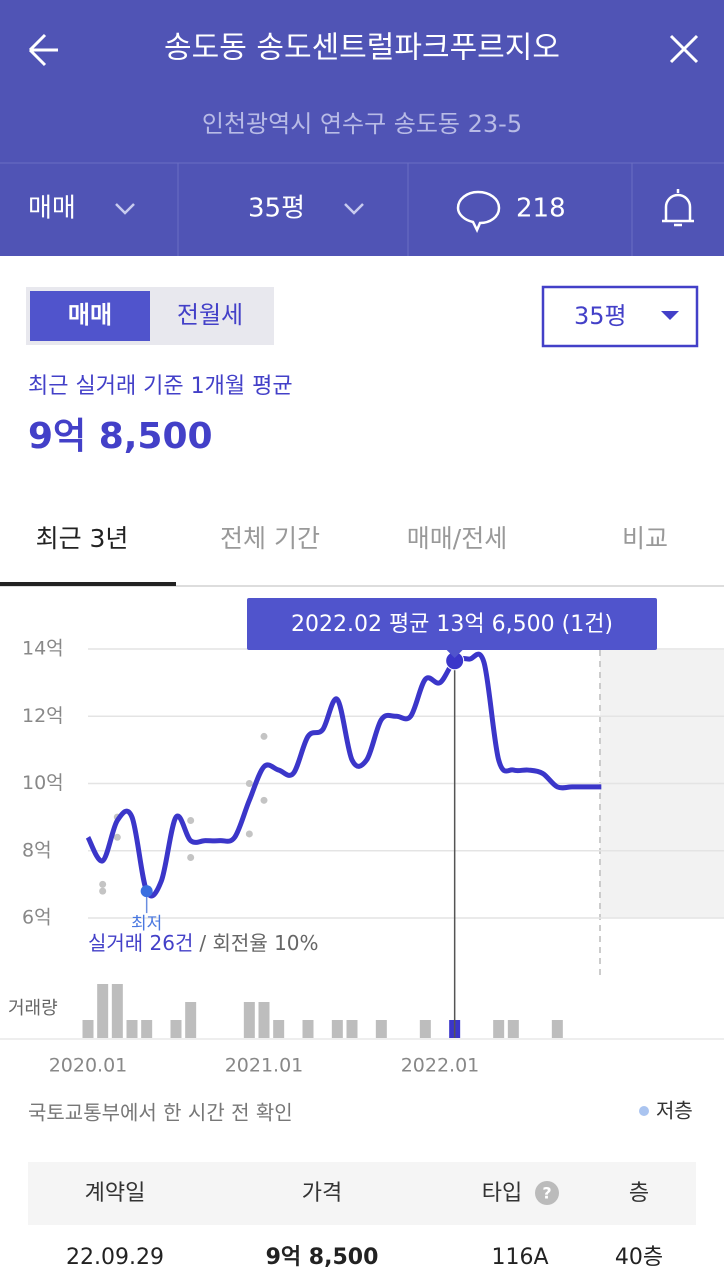  What do you see at coordinates (457, 538) in the screenshot?
I see `tab: 매매/전세` at bounding box center [457, 538].